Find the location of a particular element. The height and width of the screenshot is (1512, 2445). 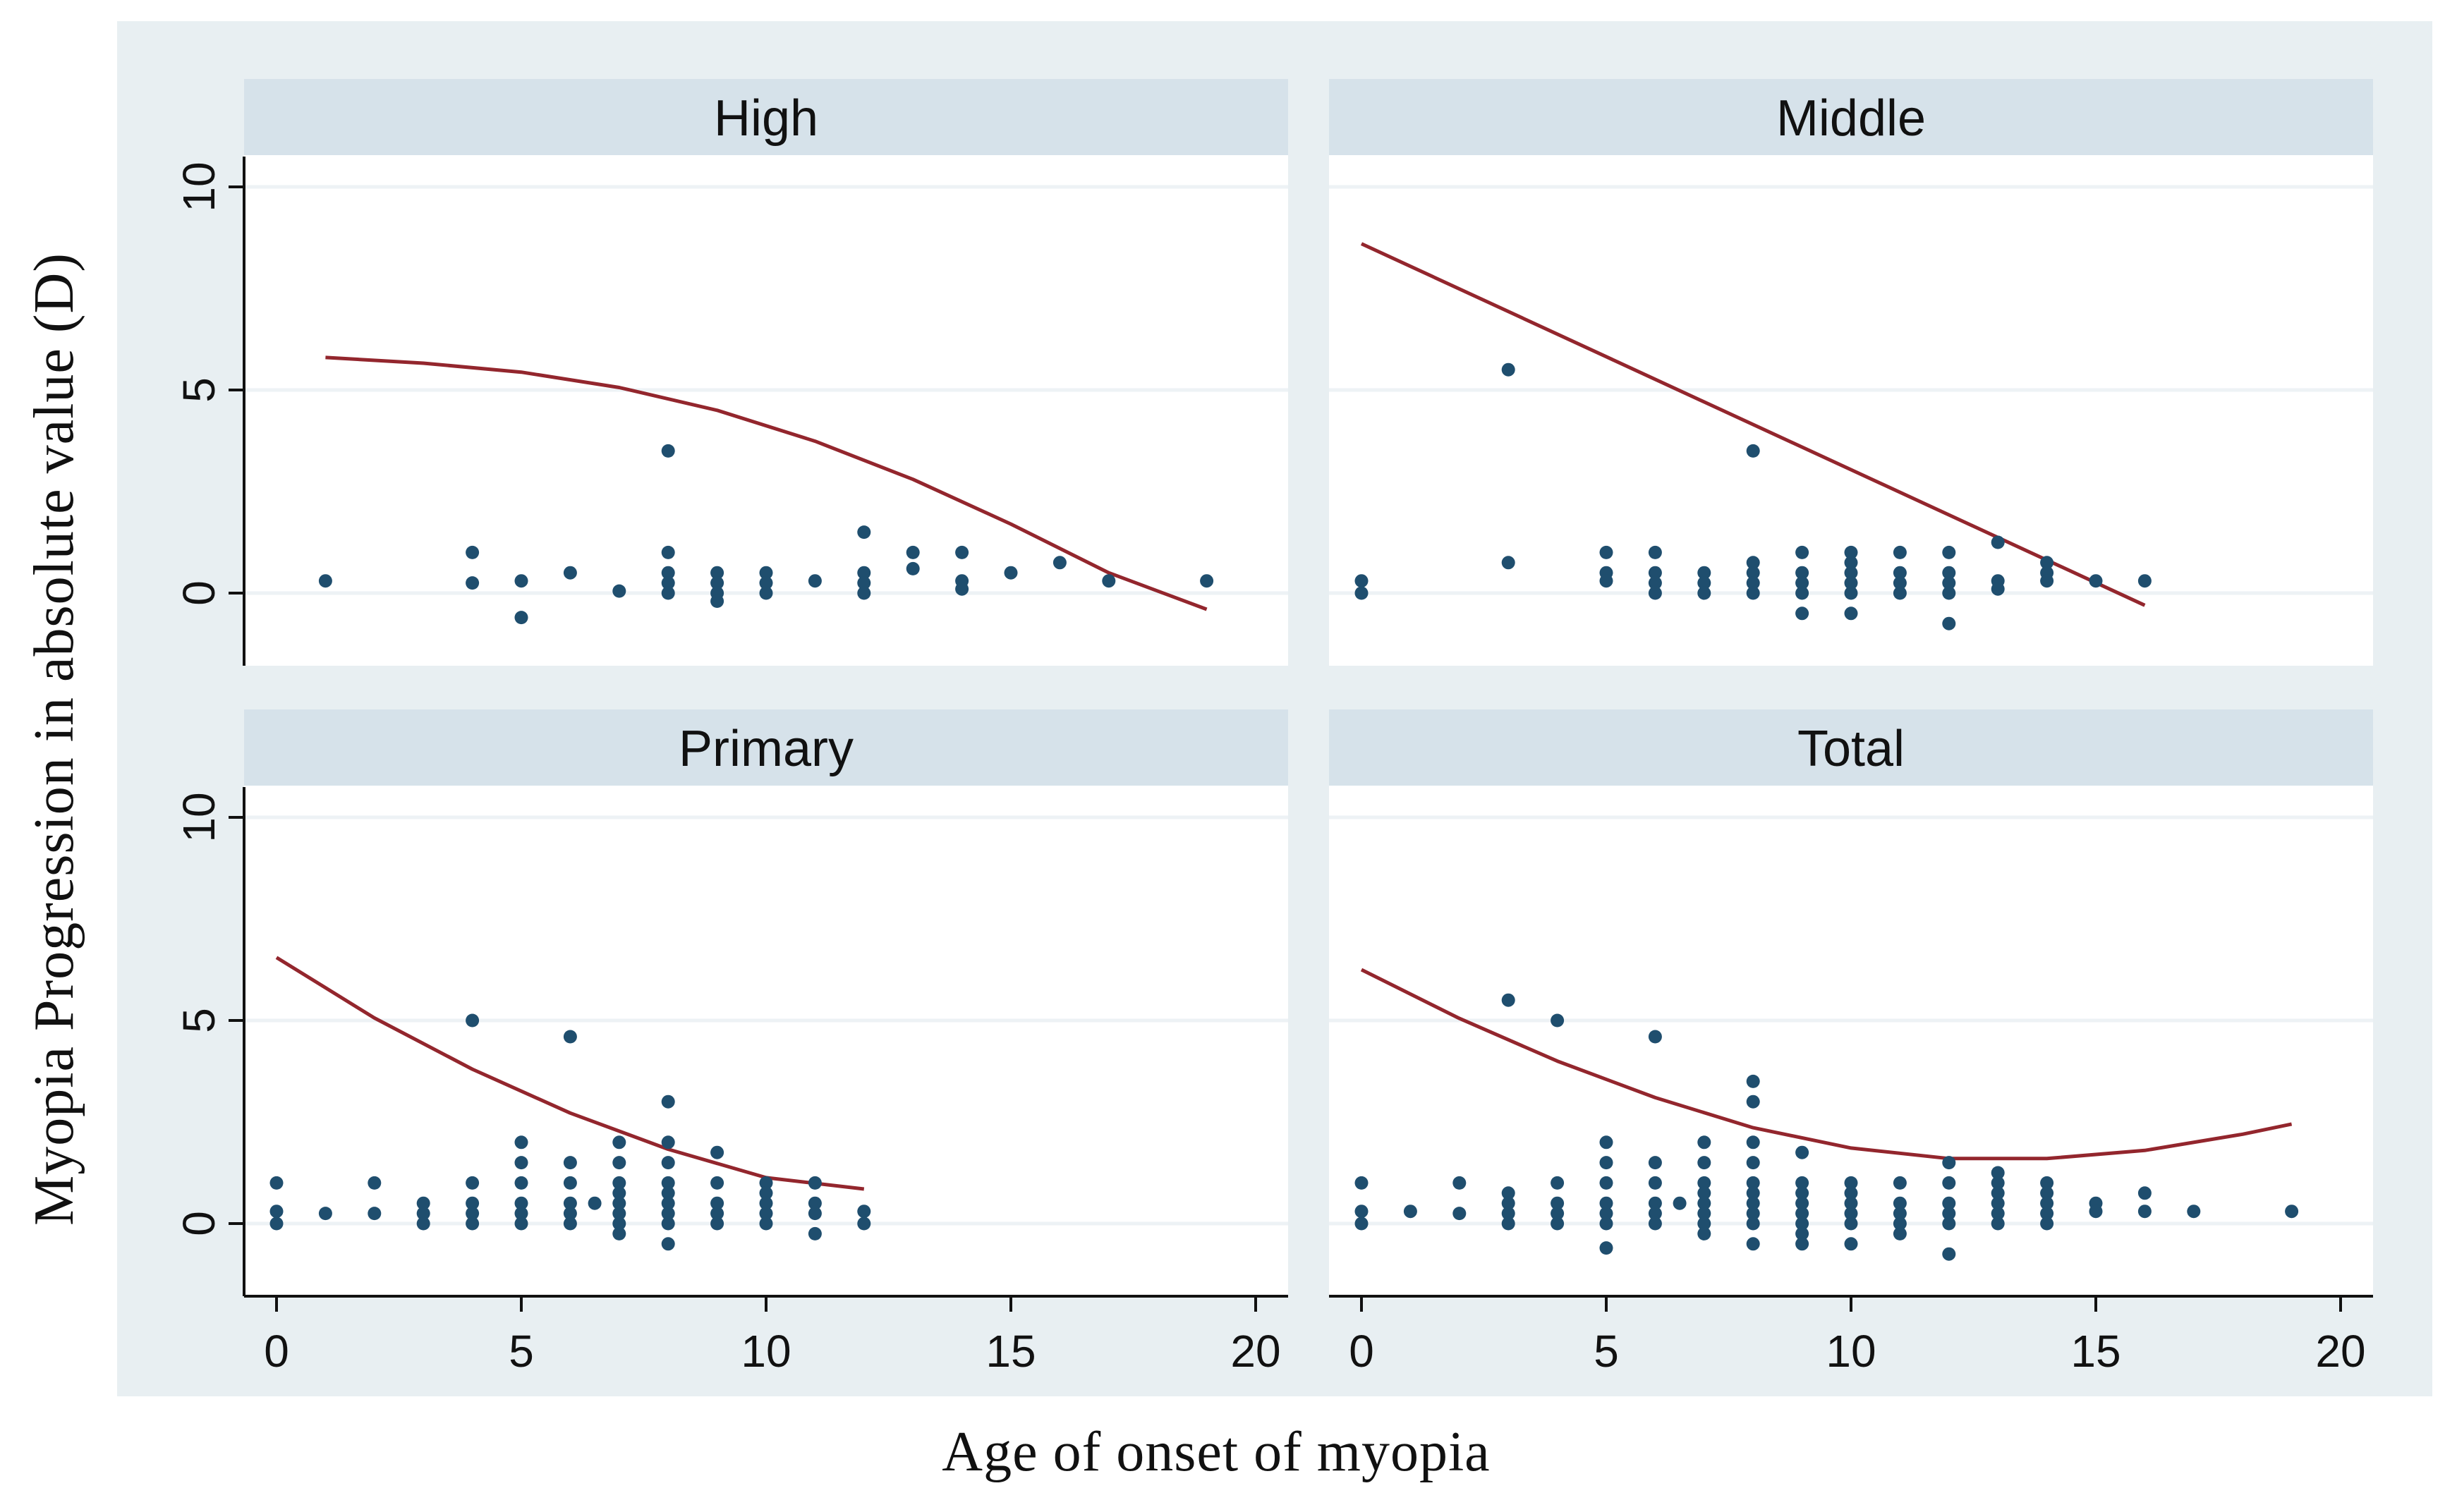

panel-title: High is located at coordinates (766, 118).